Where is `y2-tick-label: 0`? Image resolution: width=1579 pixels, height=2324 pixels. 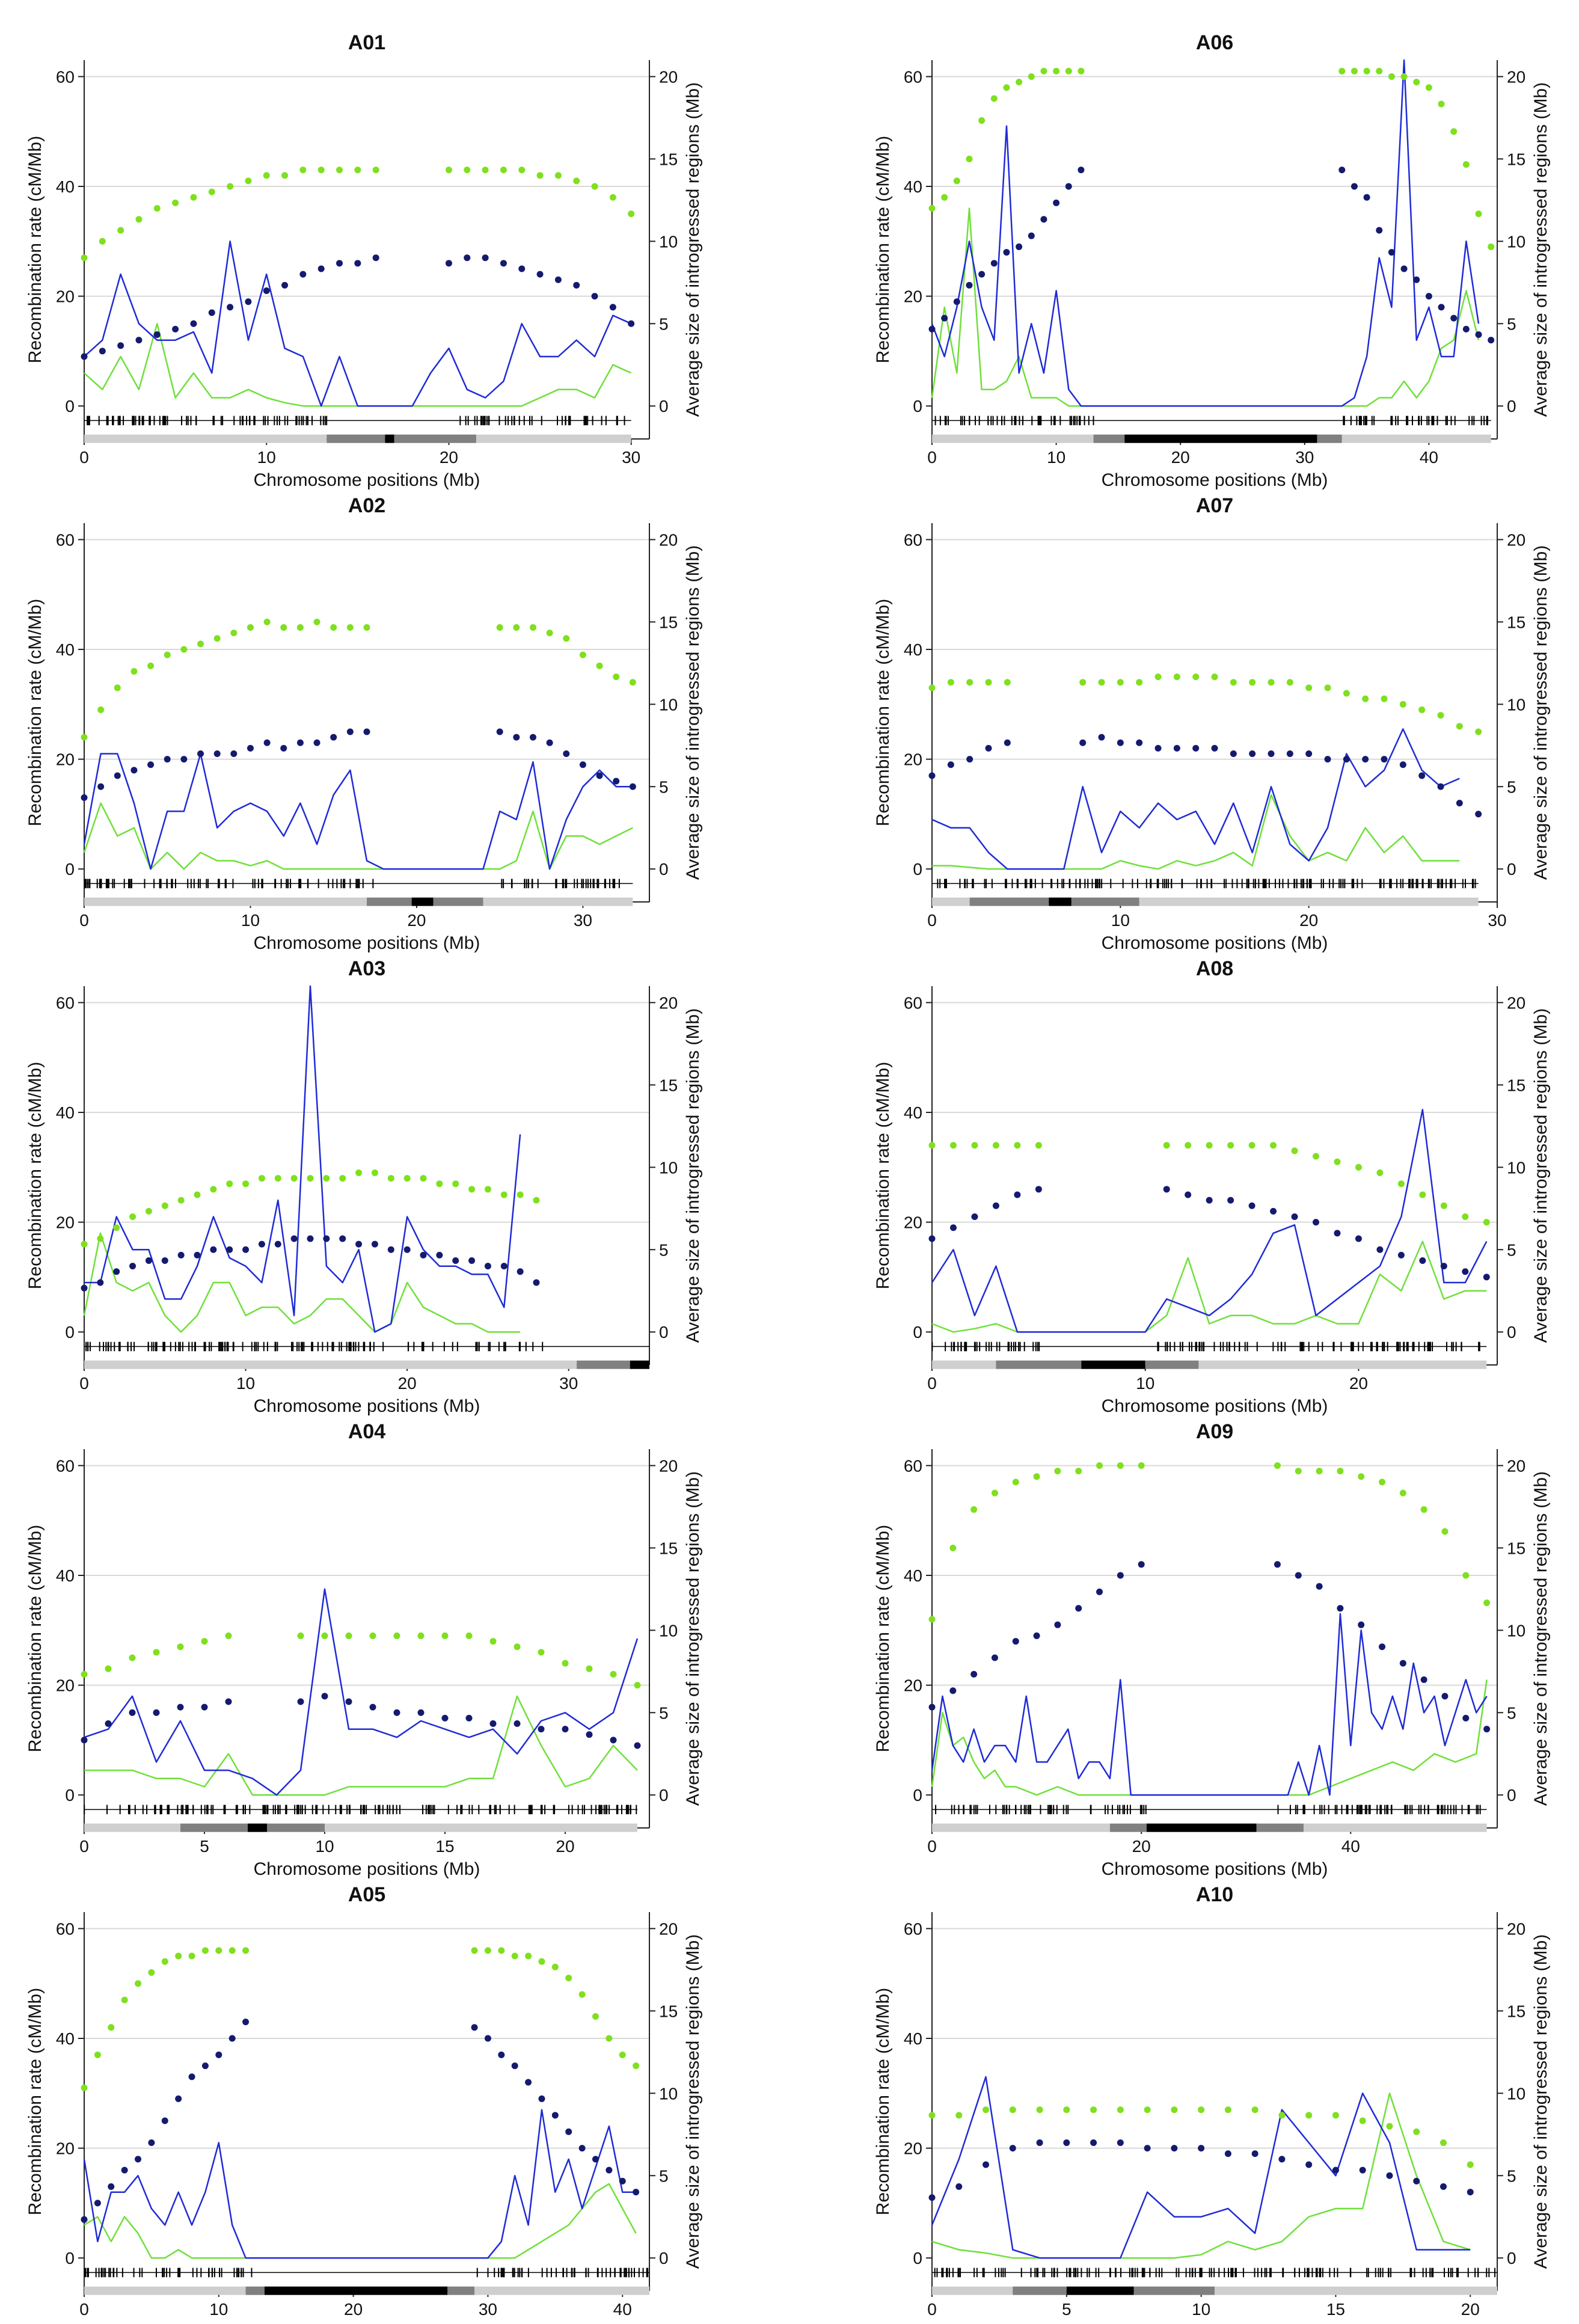 y2-tick-label: 0 is located at coordinates (1511, 869).